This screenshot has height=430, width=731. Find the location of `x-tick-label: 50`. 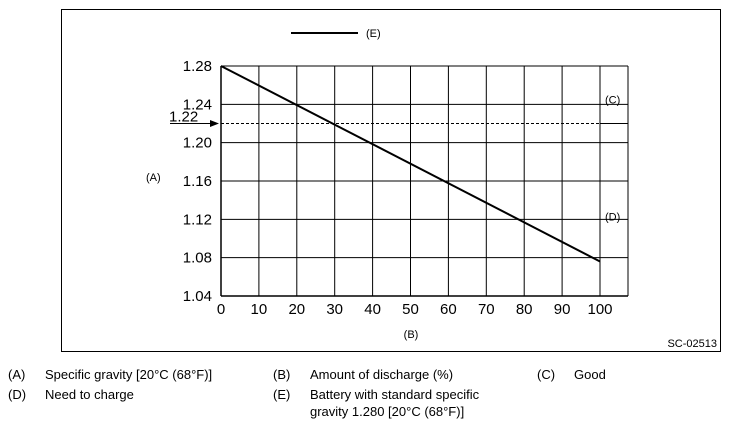

x-tick-label: 50 is located at coordinates (410, 309).